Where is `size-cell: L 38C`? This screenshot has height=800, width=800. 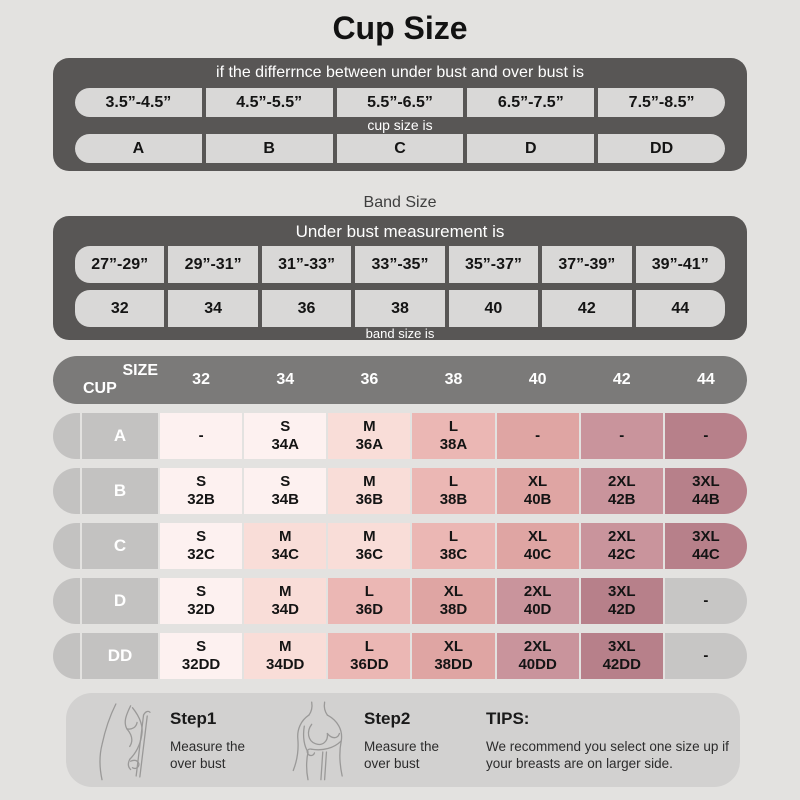
size-cell: L 38C is located at coordinates (453, 546).